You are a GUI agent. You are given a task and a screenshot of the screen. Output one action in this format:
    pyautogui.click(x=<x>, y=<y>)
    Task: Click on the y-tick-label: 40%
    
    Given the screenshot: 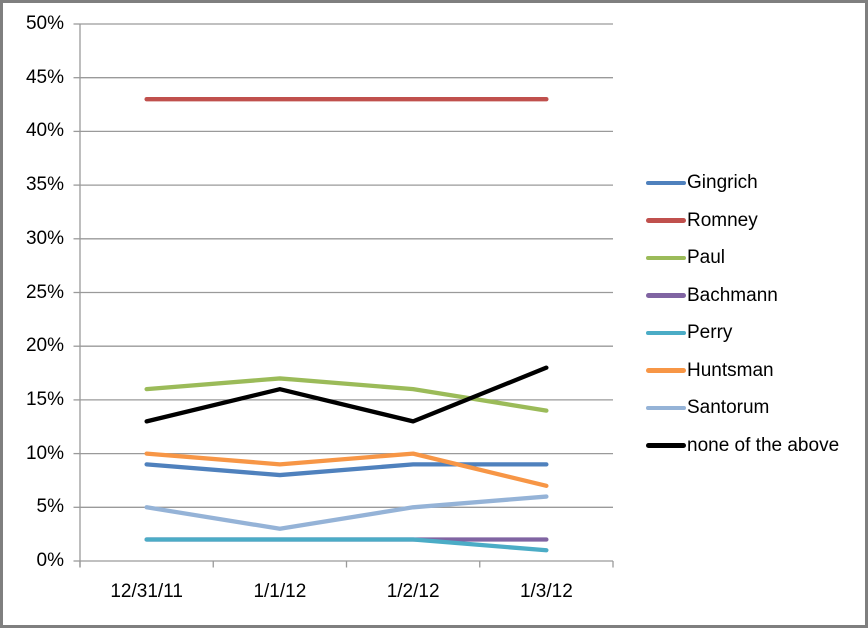 What is the action you would take?
    pyautogui.click(x=44, y=131)
    